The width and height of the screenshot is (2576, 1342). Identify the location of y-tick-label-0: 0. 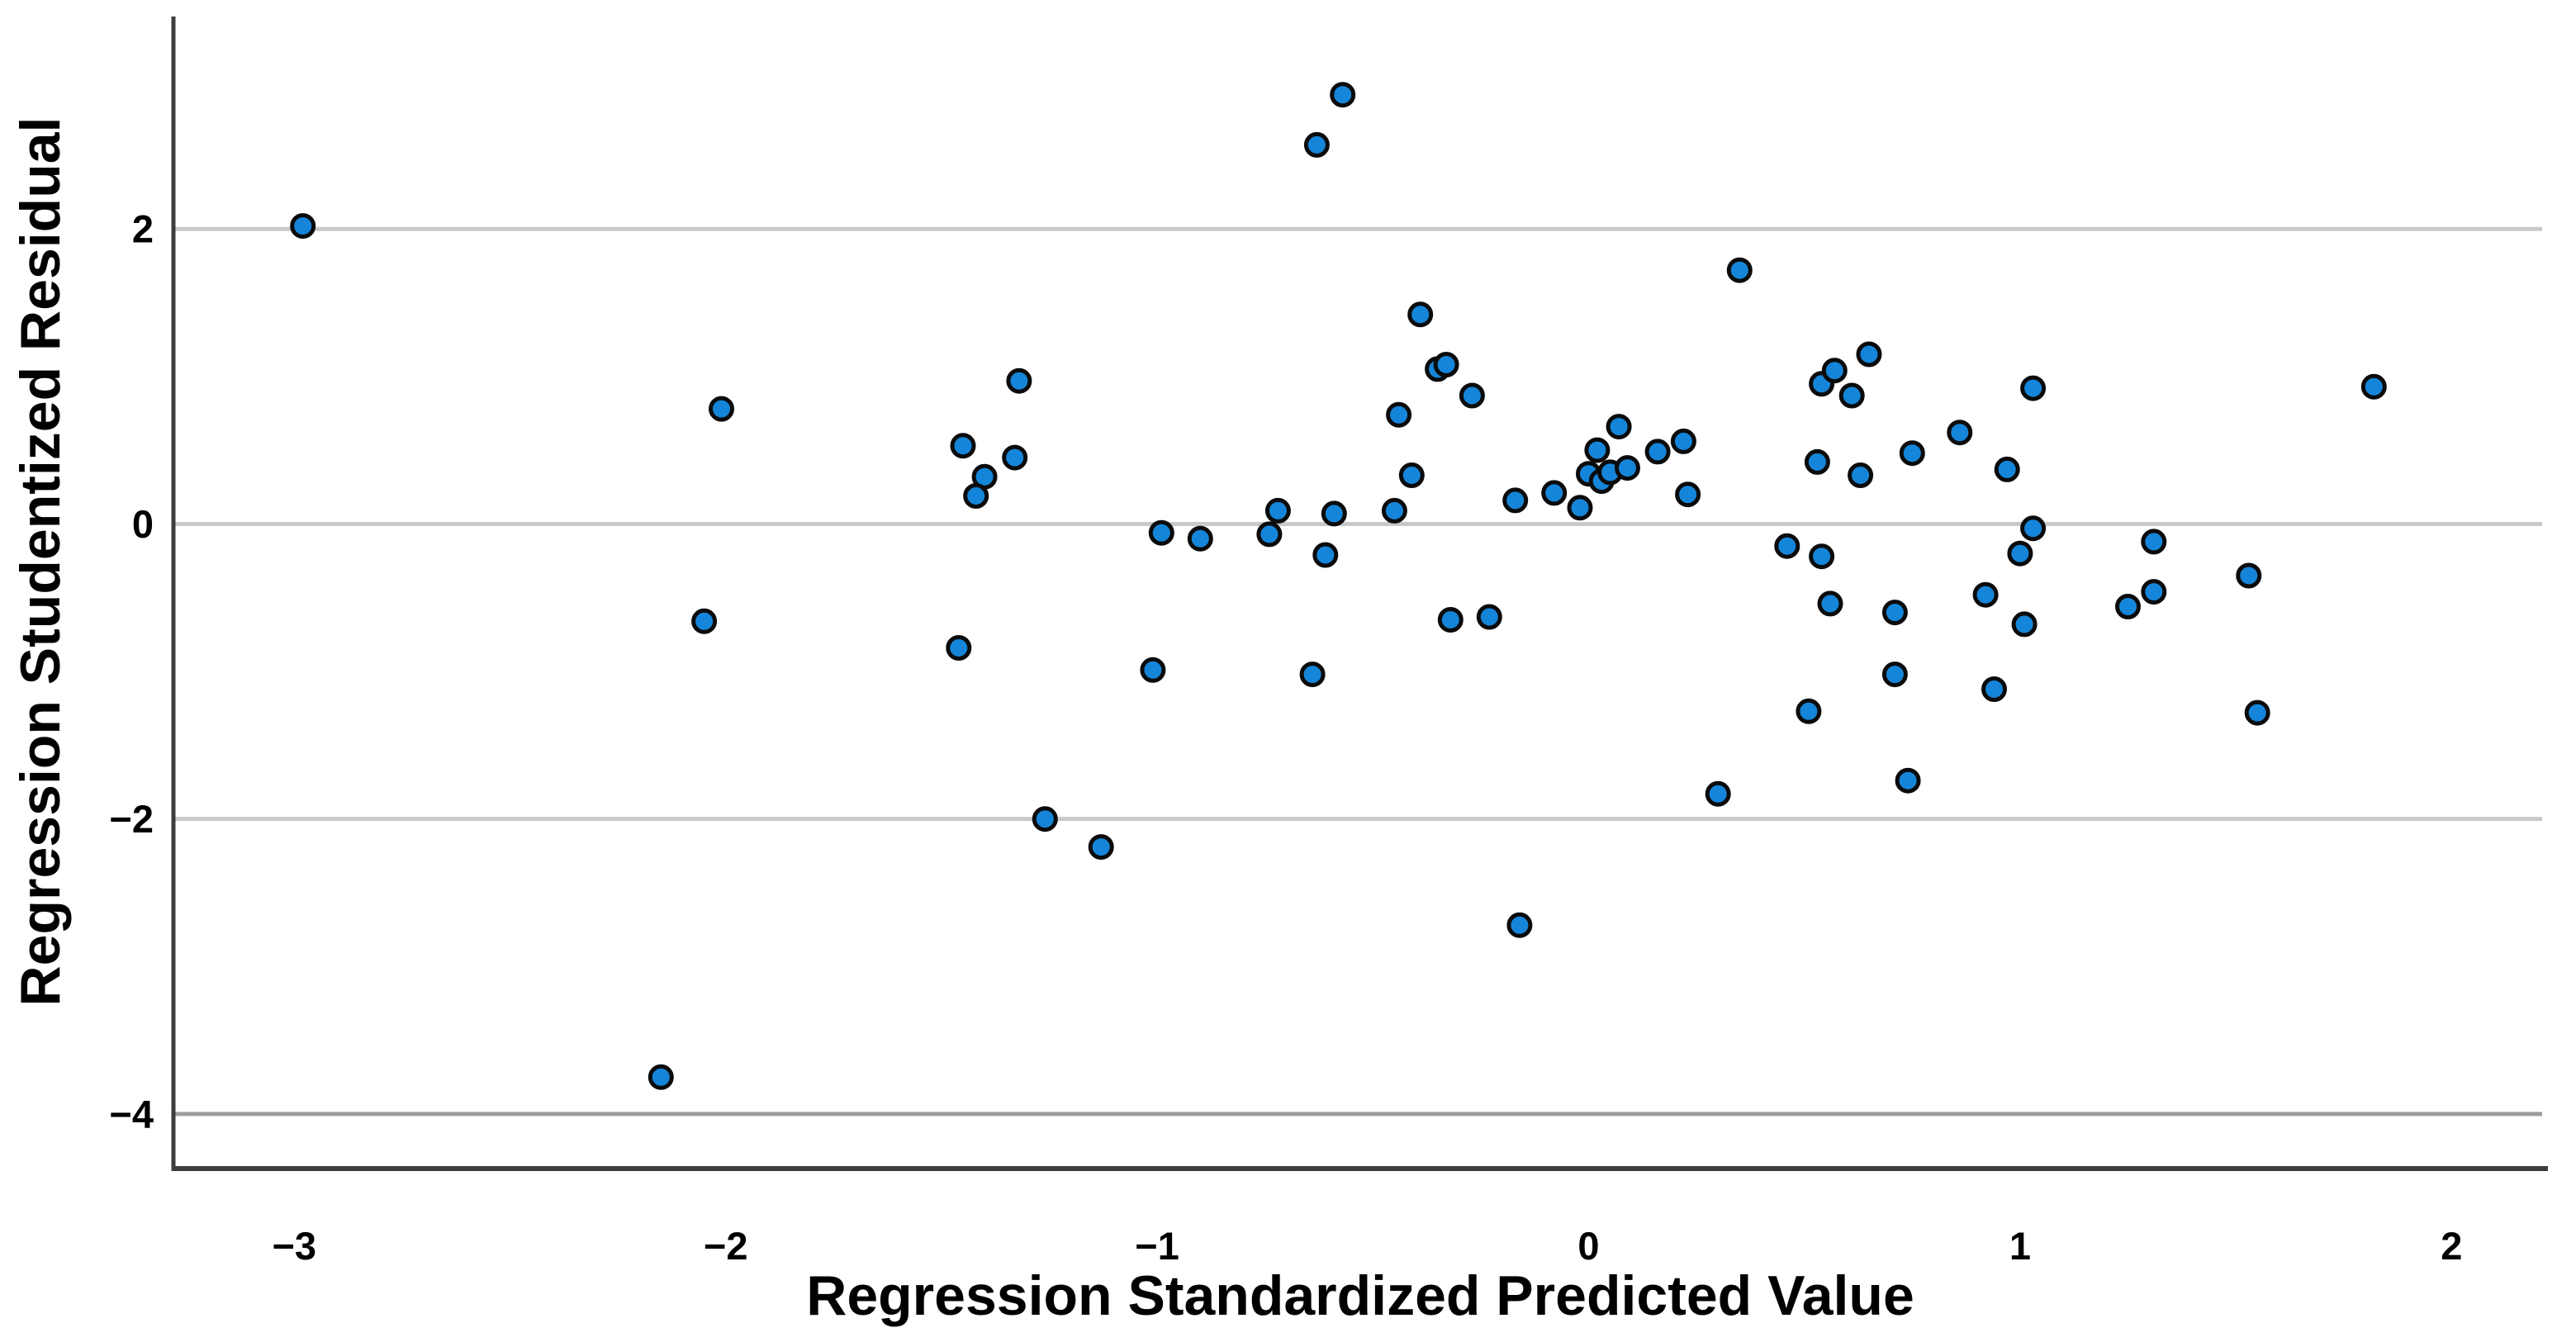
(143, 524).